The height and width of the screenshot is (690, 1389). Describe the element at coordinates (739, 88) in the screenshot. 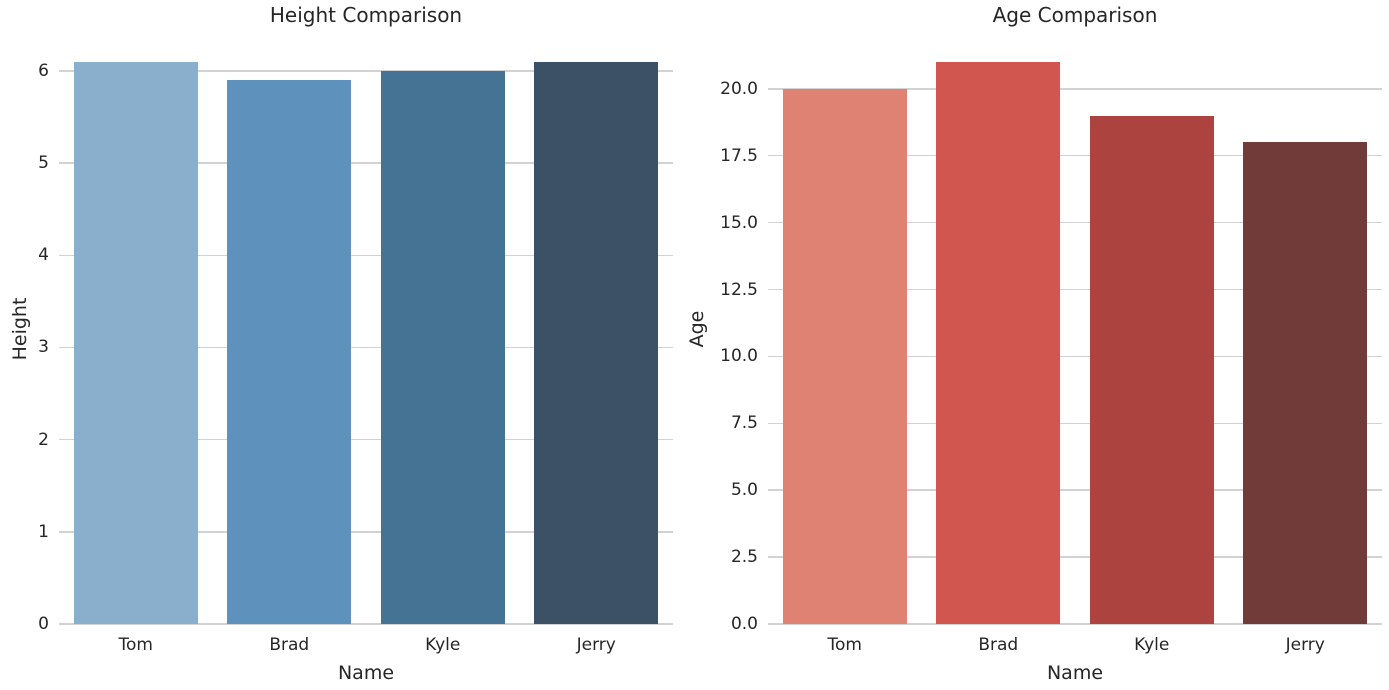

I see `y-tick-label: 20.0` at that location.